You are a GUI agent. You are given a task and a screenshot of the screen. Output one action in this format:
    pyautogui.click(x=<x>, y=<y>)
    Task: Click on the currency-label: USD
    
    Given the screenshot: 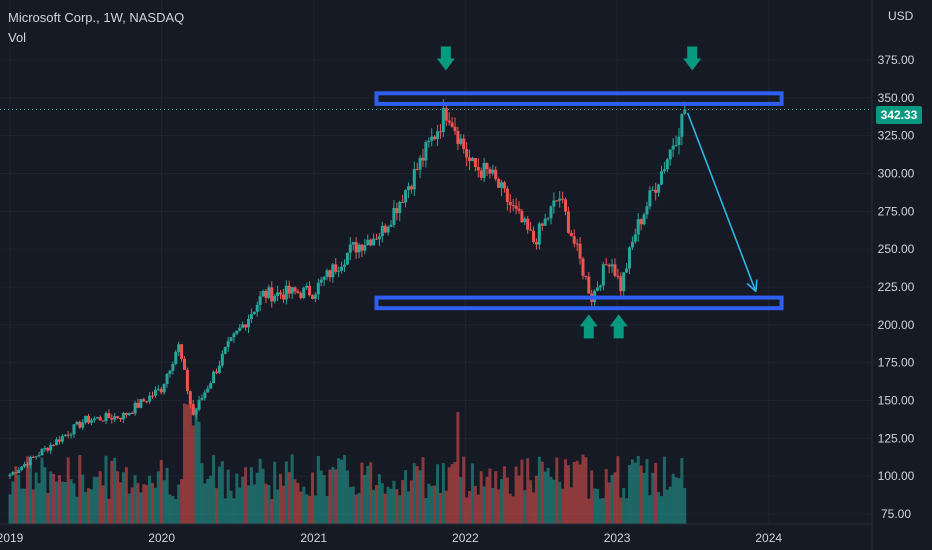 What is the action you would take?
    pyautogui.click(x=901, y=16)
    